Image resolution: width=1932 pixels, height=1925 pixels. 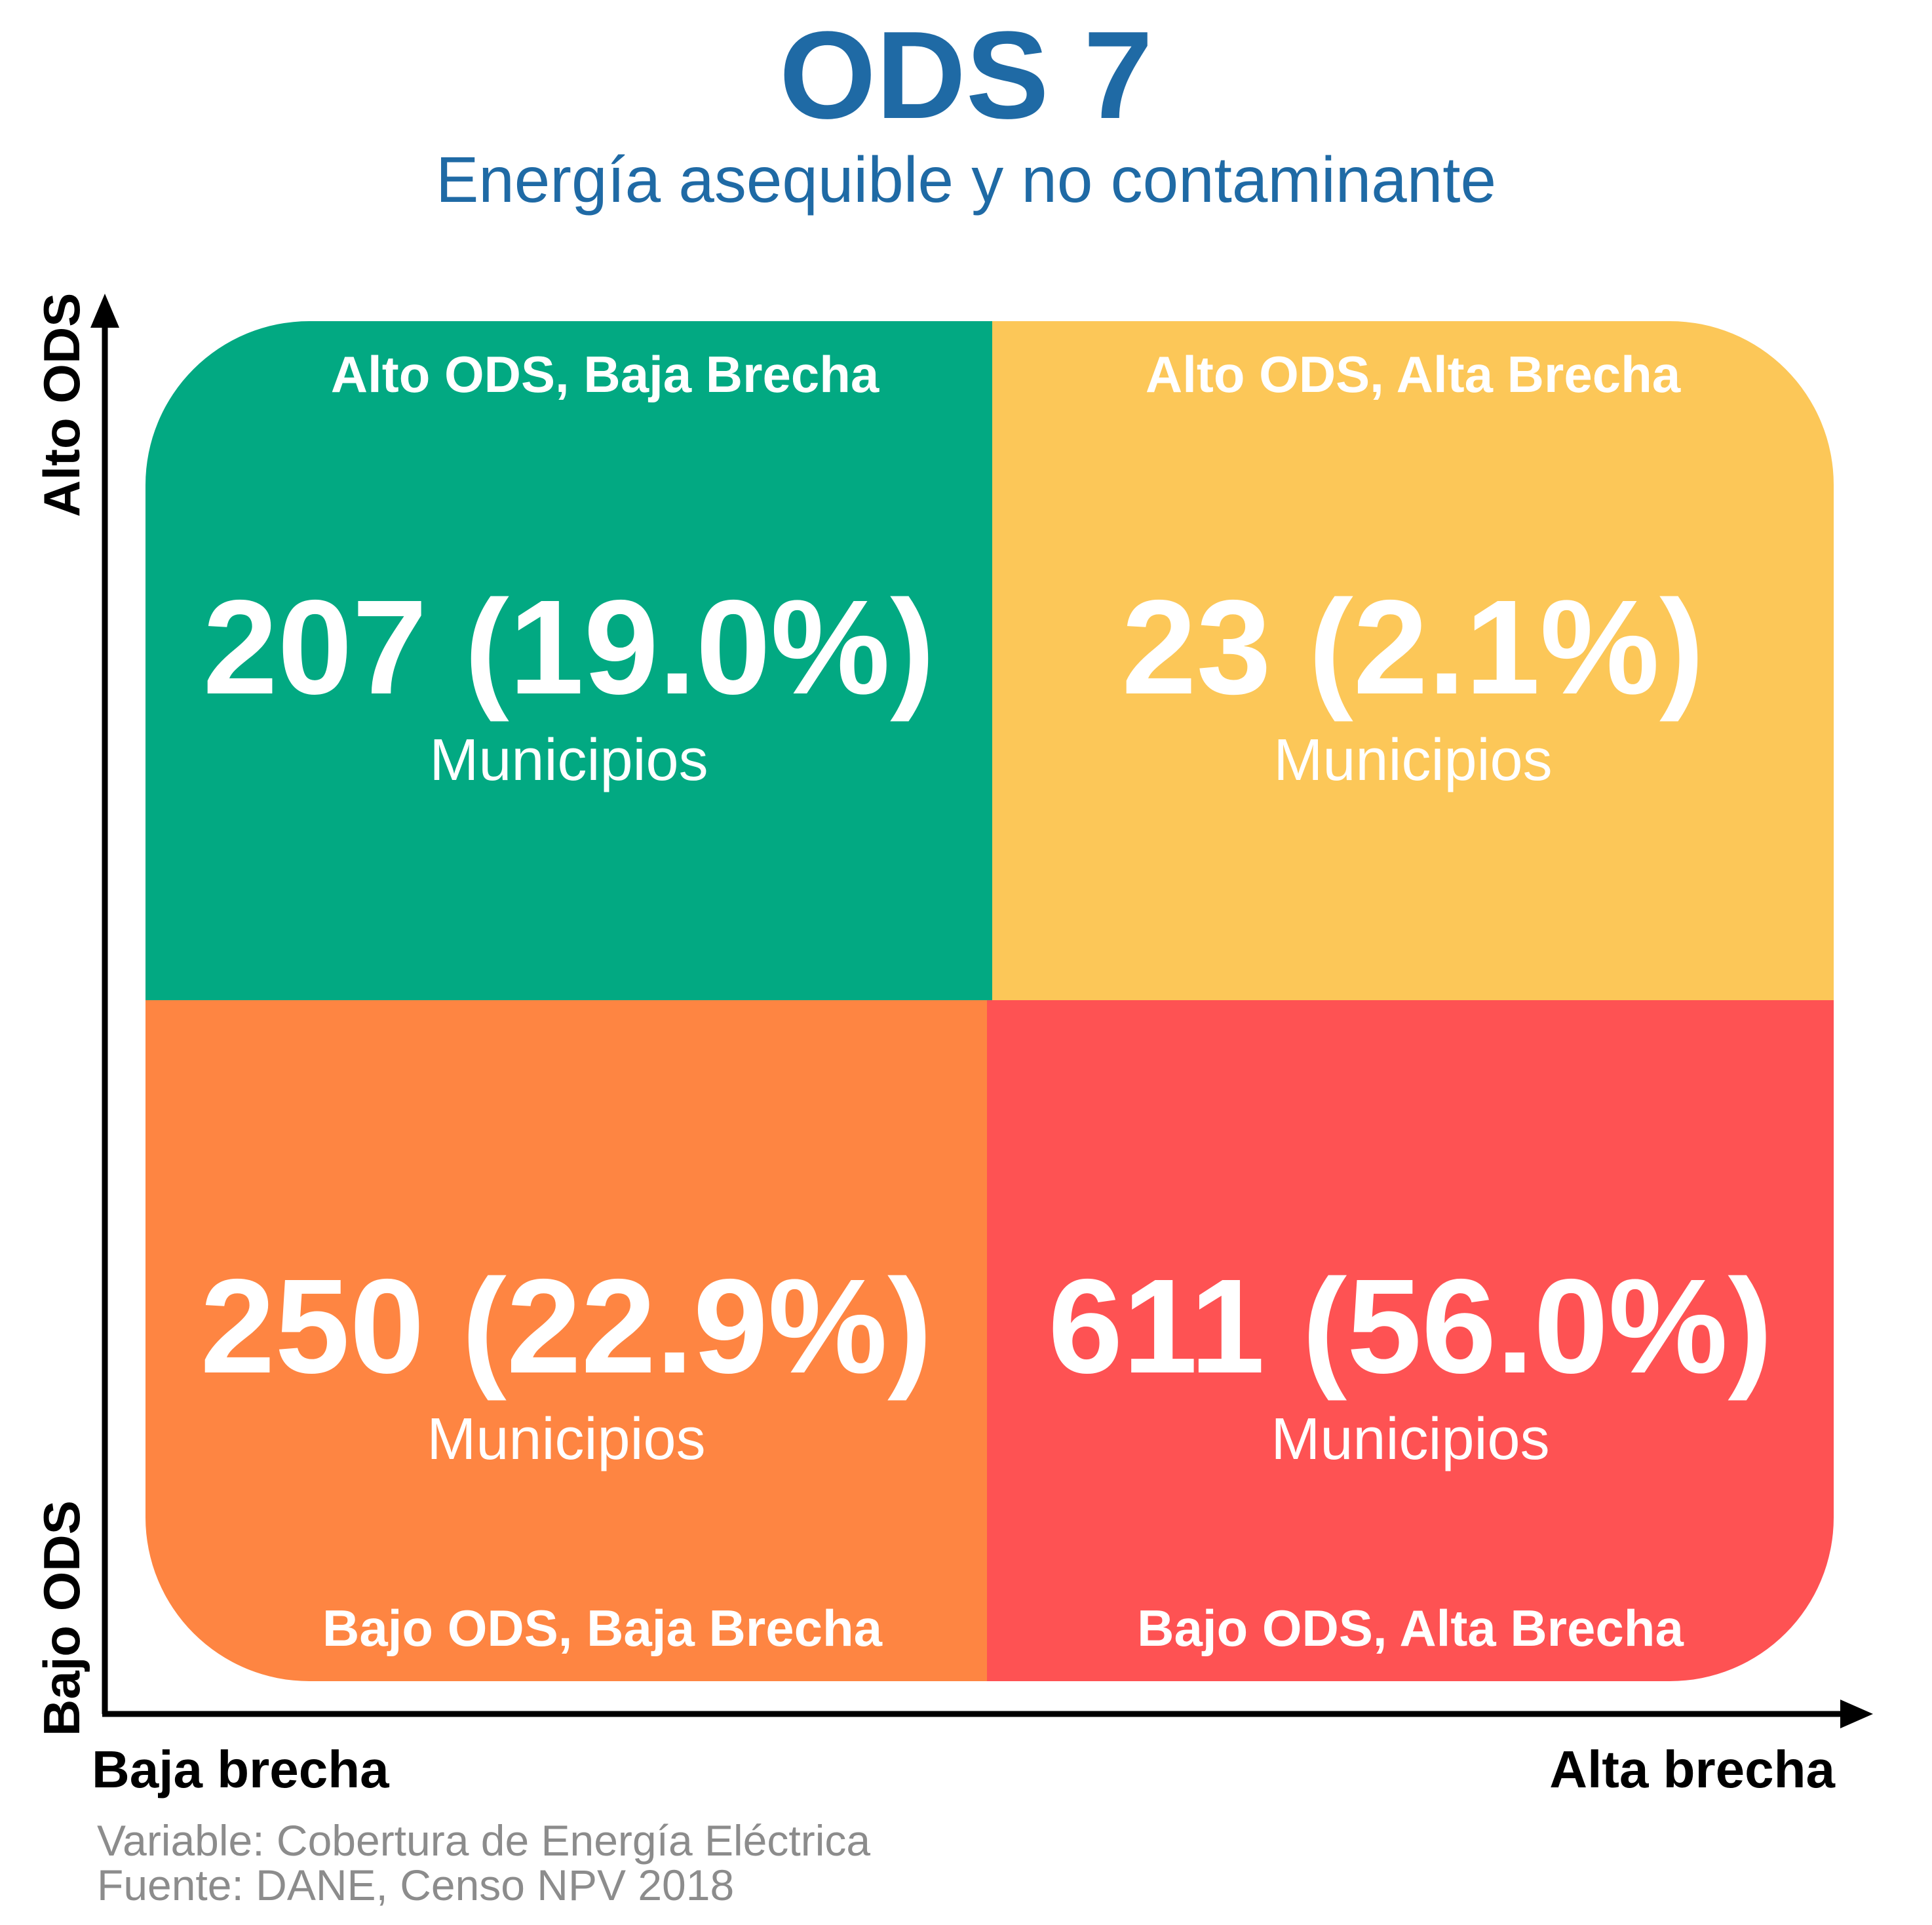 I want to click on quadrant-label: Alto ODS, Alta Brecha, so click(x=1413, y=374).